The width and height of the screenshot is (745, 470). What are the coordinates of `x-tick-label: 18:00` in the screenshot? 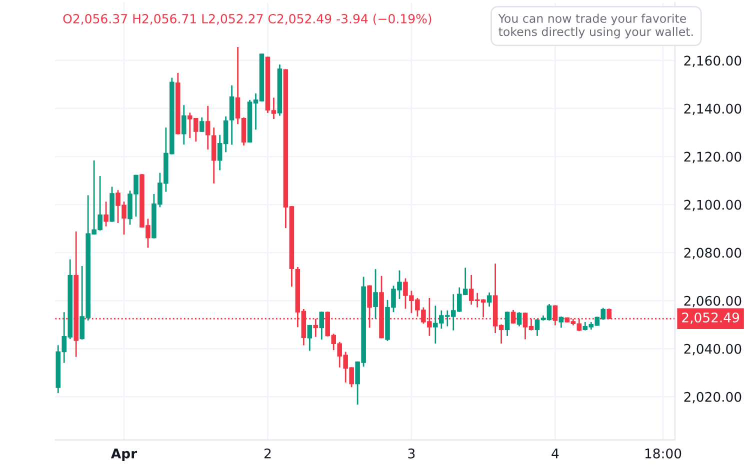 It's located at (663, 453).